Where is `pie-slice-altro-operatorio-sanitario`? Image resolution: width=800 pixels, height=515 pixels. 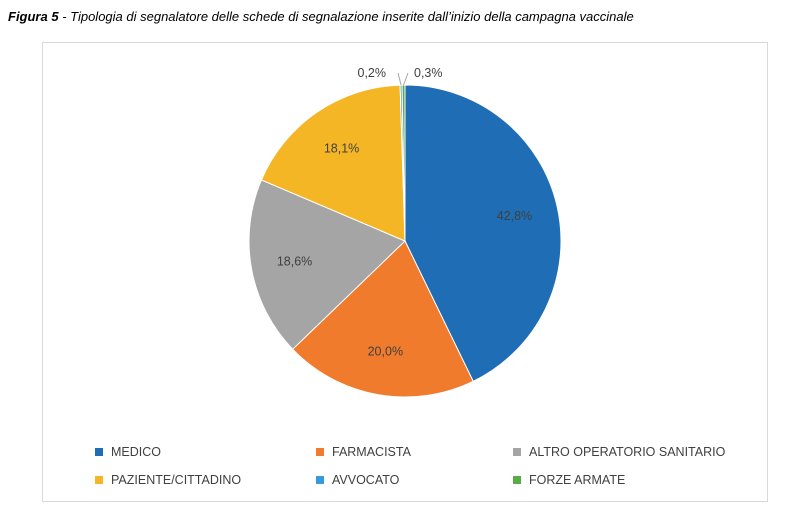
pie-slice-altro-operatorio-sanitario is located at coordinates (327, 264).